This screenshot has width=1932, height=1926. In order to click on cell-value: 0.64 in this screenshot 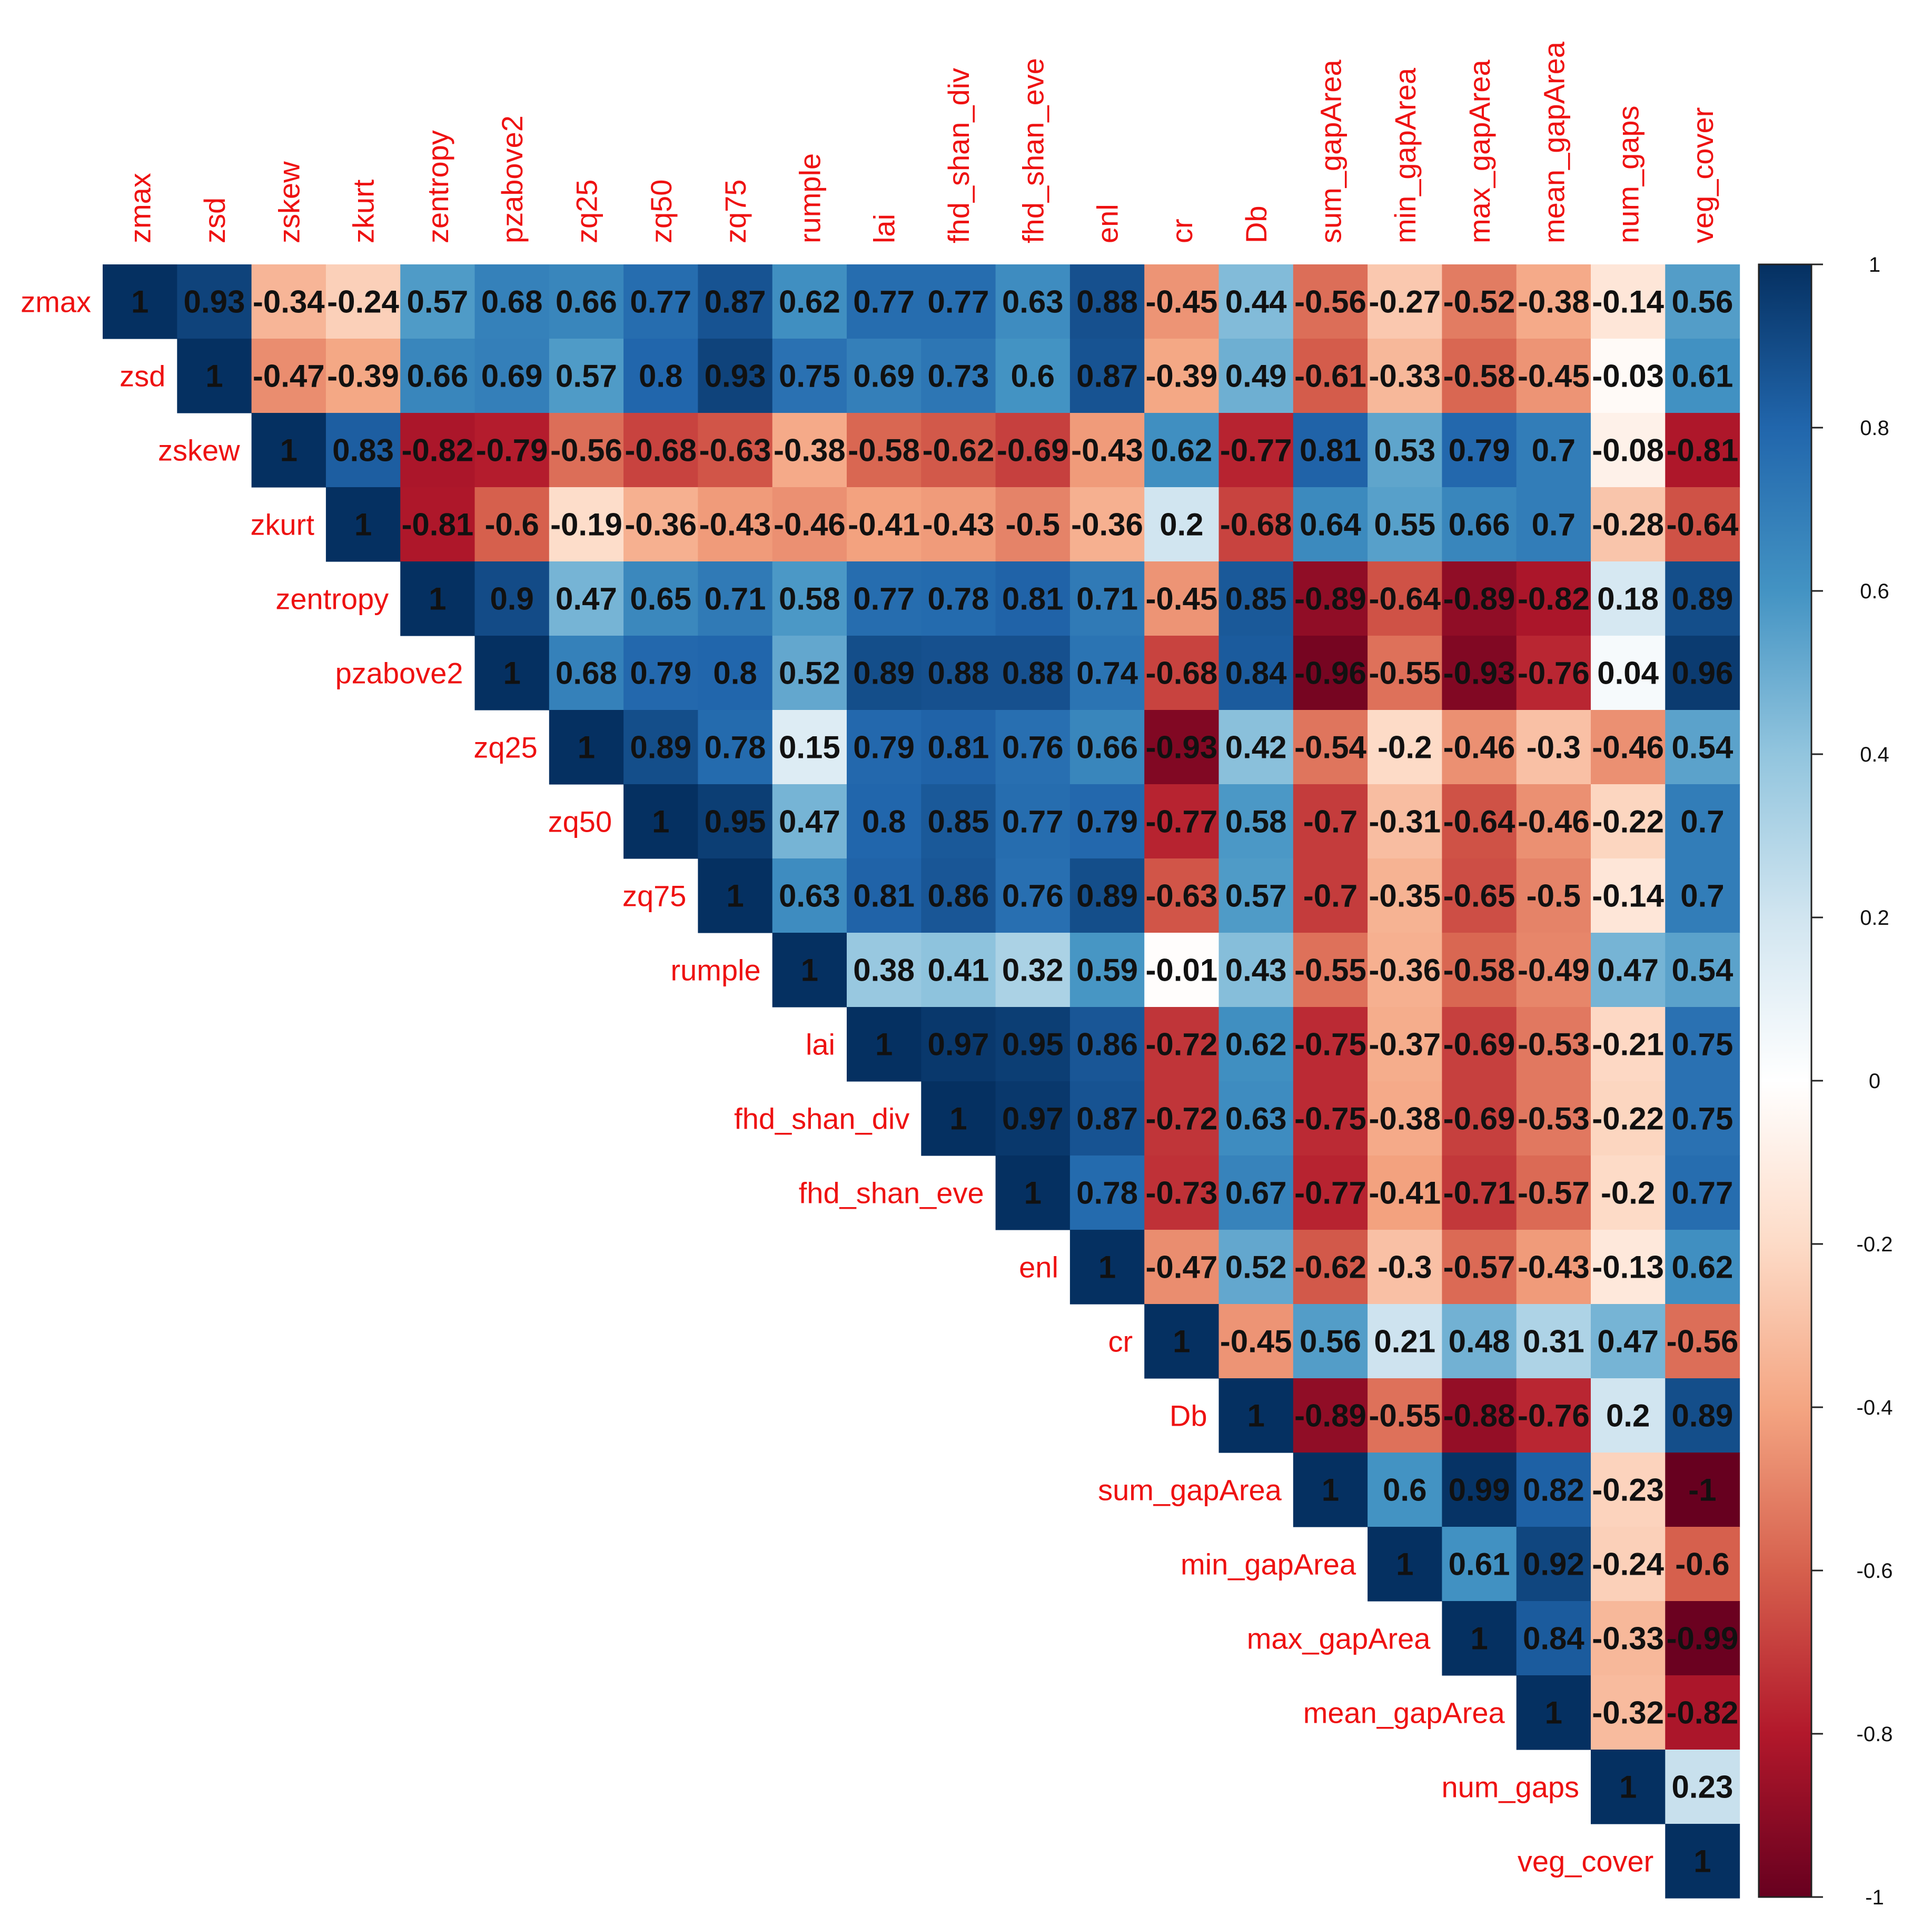, I will do `click(1330, 525)`.